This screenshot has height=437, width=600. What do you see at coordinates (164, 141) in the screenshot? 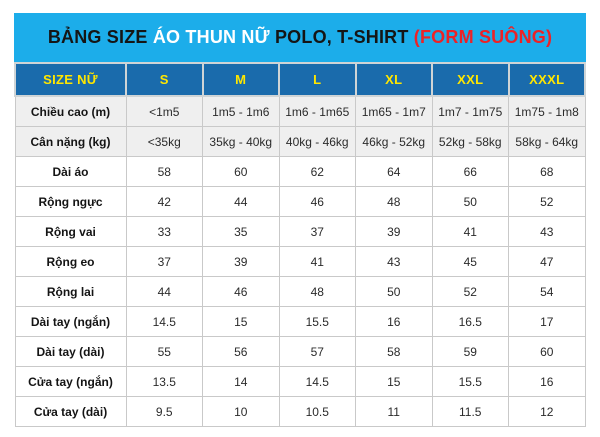
I see `value-cell: <35kg` at bounding box center [164, 141].